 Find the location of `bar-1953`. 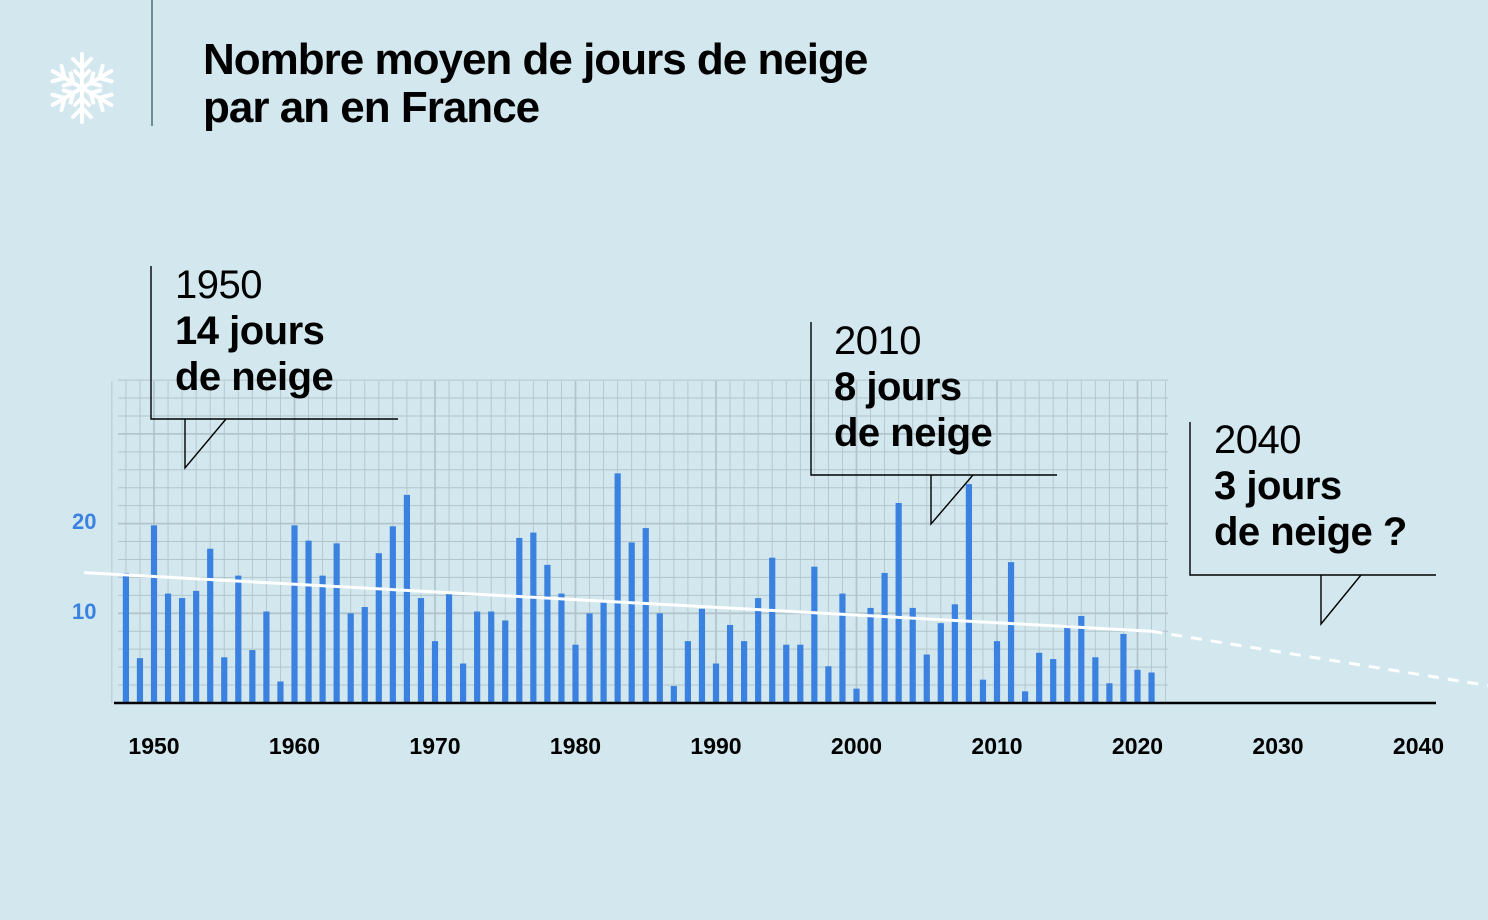

bar-1953 is located at coordinates (196, 646).